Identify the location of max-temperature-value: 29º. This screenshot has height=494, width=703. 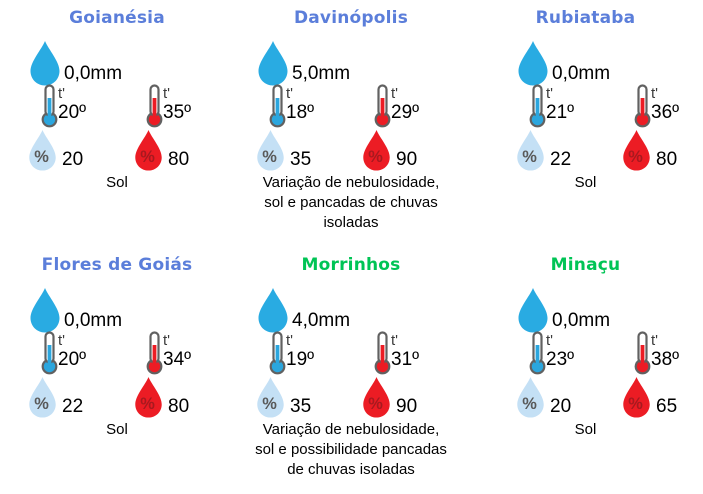
(405, 112).